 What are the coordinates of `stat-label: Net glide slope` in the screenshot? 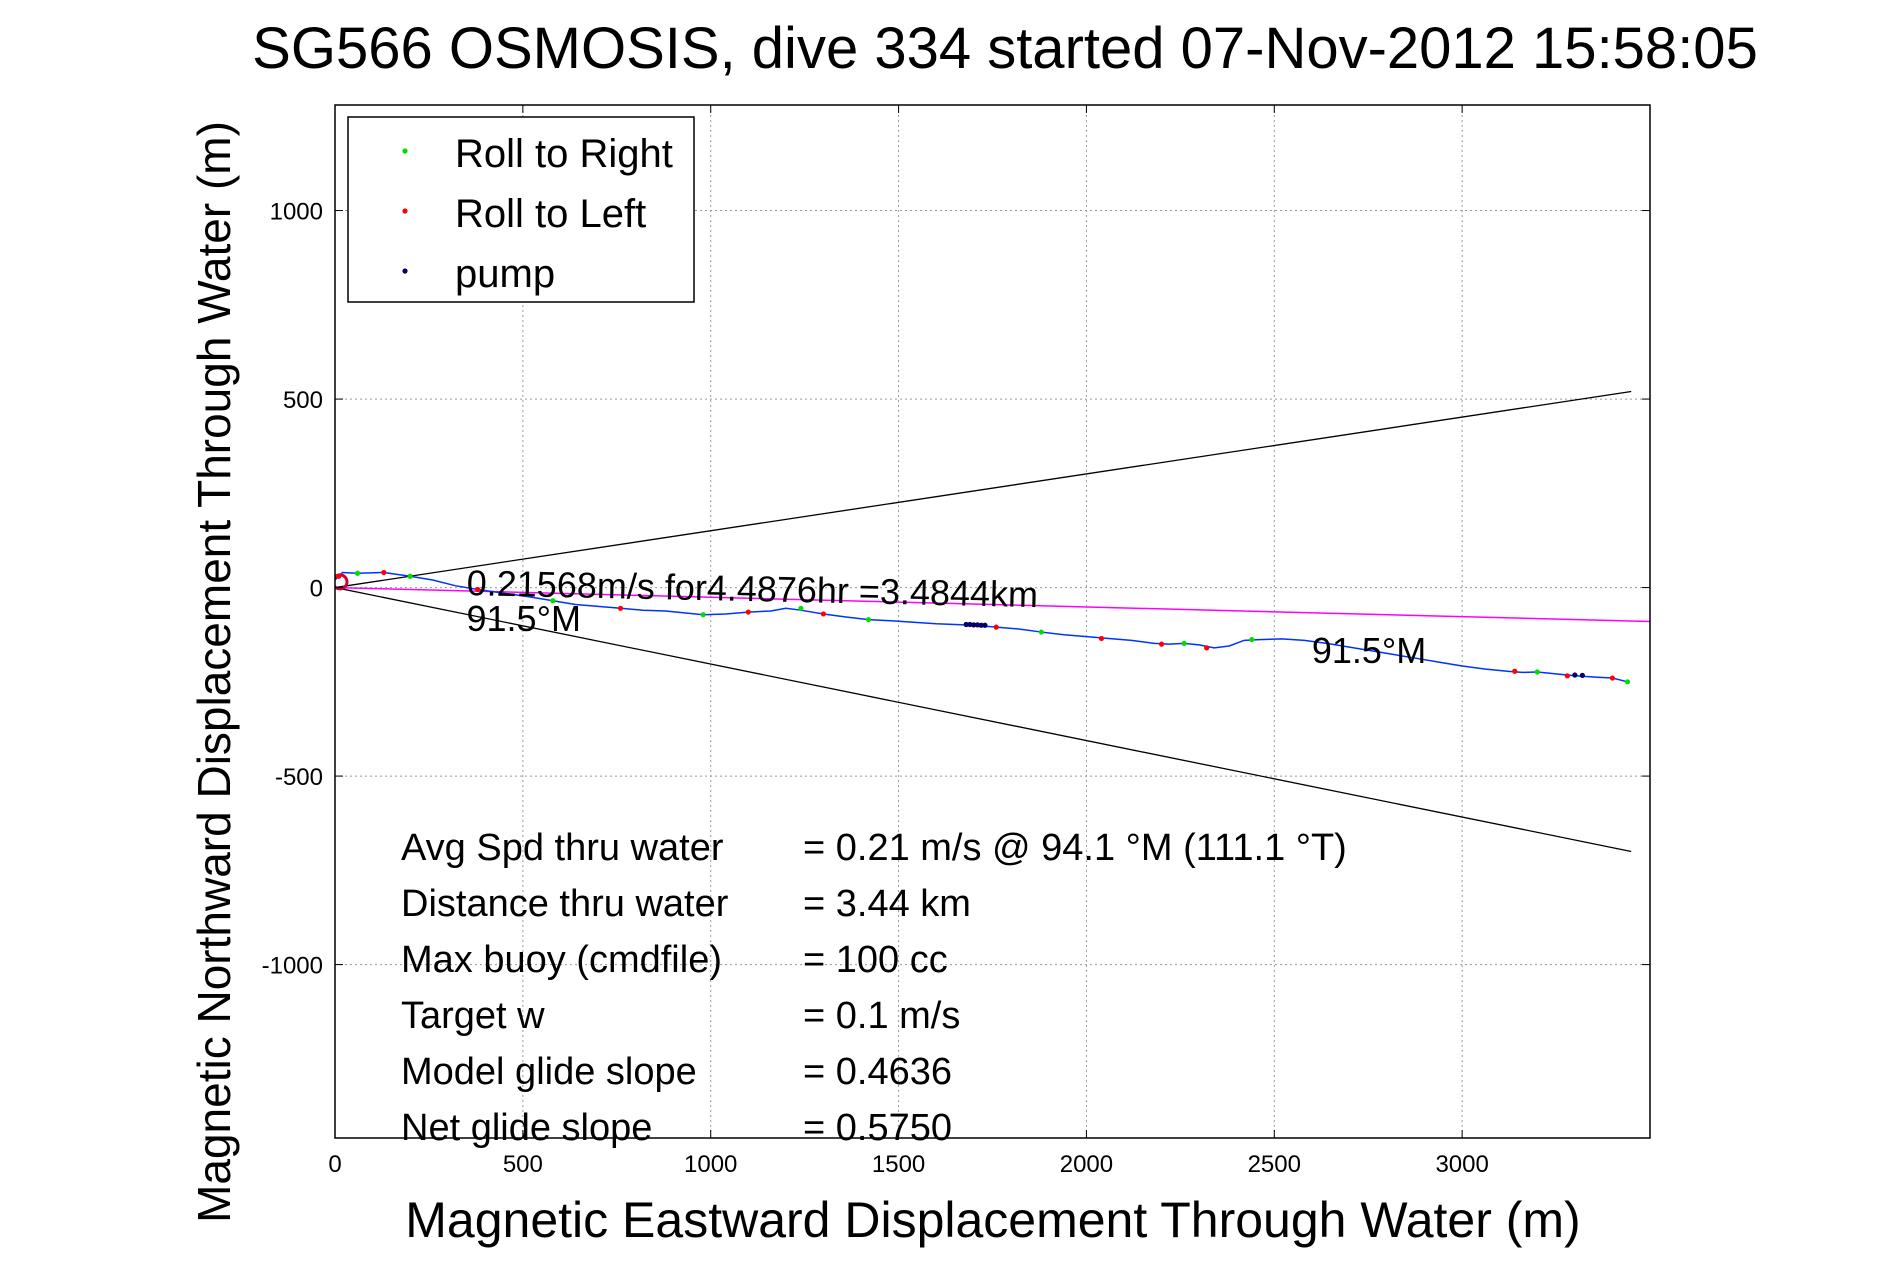 It's located at (526, 1128).